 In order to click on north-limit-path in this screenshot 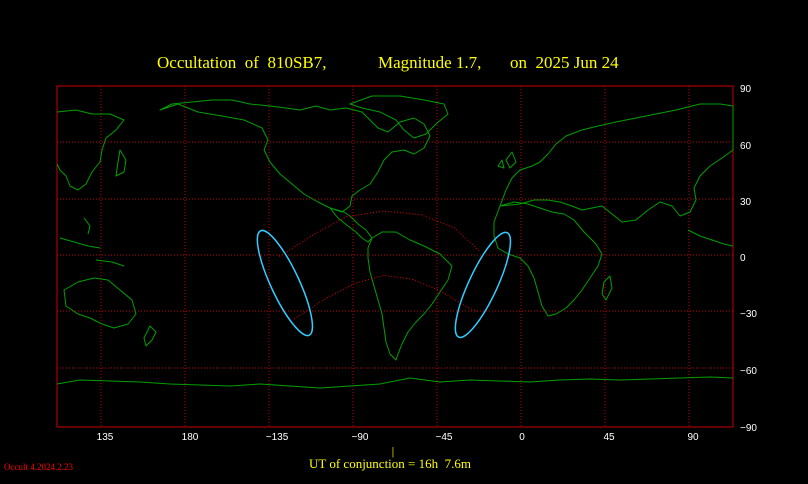, I will do `click(379, 233)`.